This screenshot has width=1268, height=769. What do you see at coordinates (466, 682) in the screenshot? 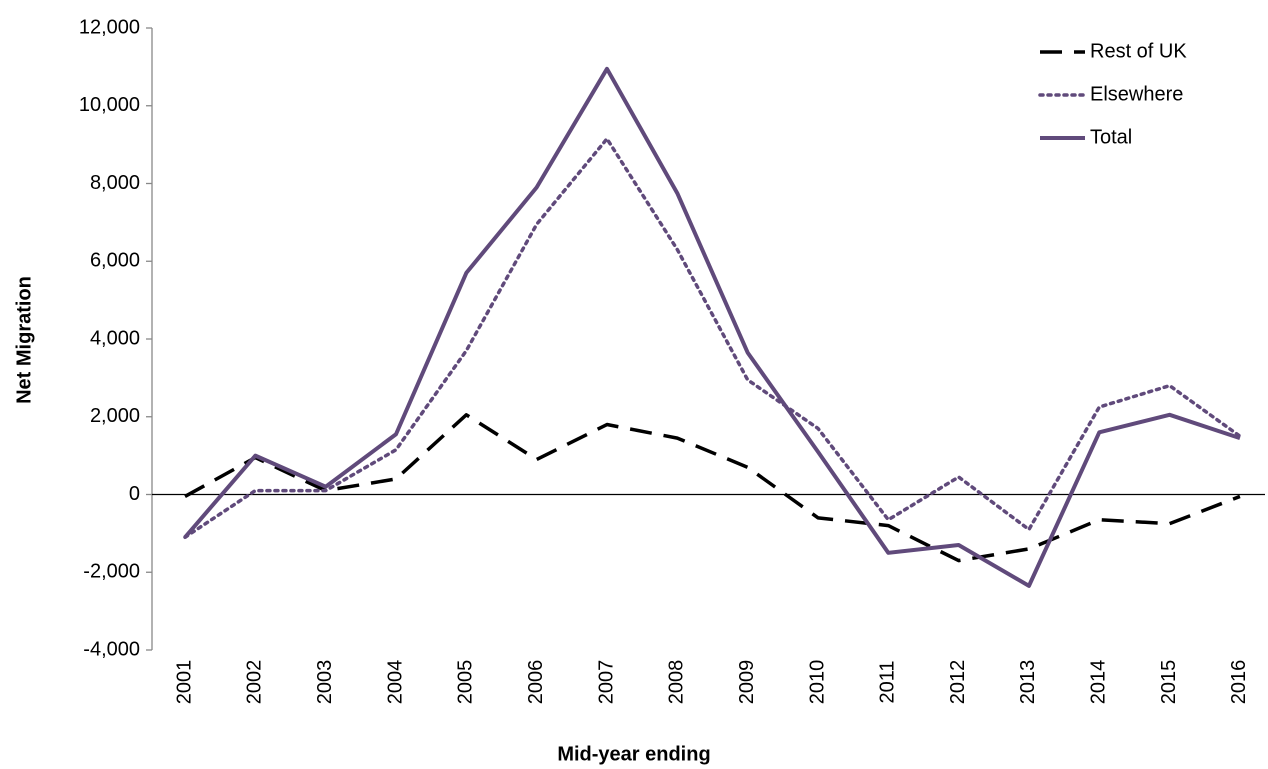
I see `x-tick-label: 2005` at bounding box center [466, 682].